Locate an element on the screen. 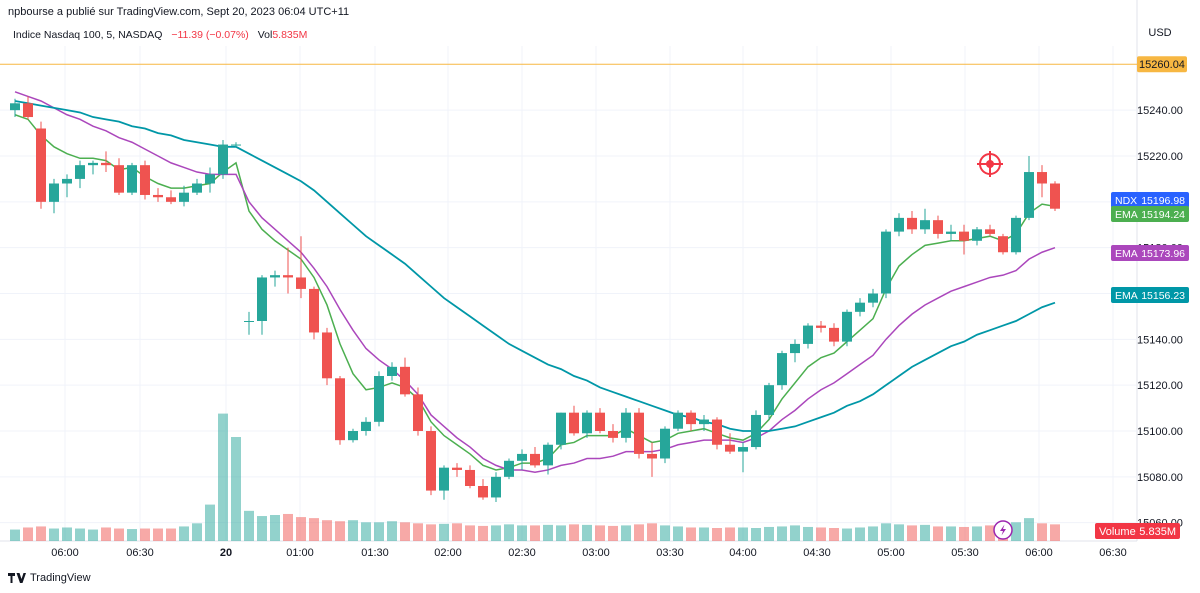  y-tick-label: 15240.00 is located at coordinates (1160, 111).